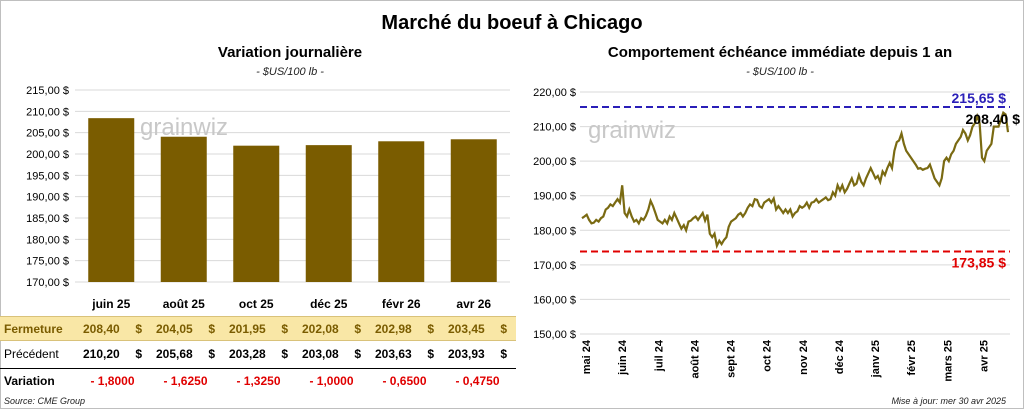 This screenshot has width=1024, height=409. What do you see at coordinates (554, 335) in the screenshot?
I see `y-tick-label: 150,00 $` at bounding box center [554, 335].